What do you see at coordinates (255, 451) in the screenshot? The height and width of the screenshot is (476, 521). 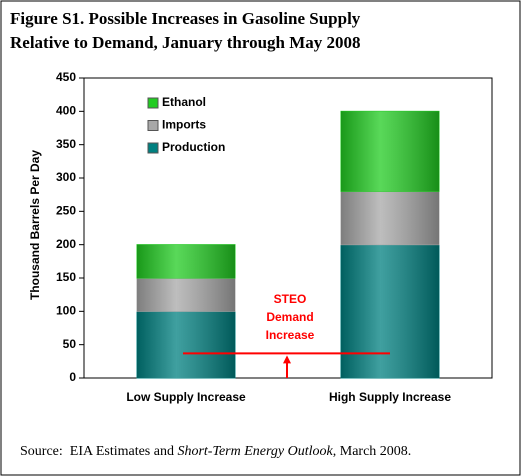 I see `source-text: Short-Term Energy Outlook` at bounding box center [255, 451].